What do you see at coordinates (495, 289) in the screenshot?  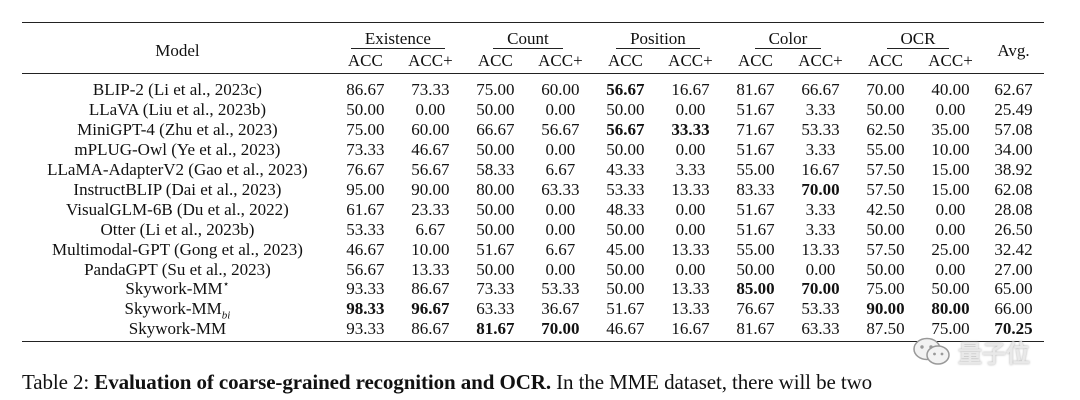 I see `value-cell: 73.33` at bounding box center [495, 289].